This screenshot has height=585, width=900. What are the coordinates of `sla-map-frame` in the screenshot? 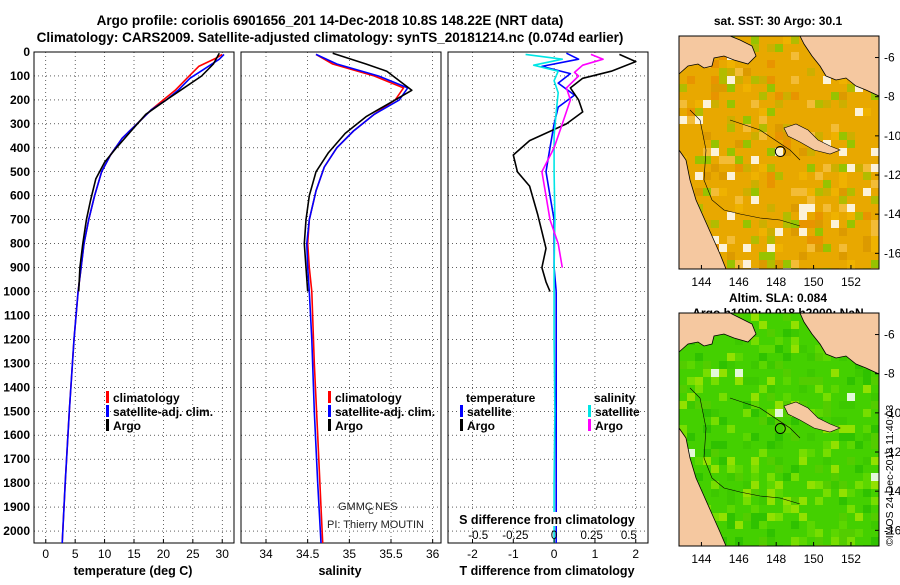 It's located at (779, 429).